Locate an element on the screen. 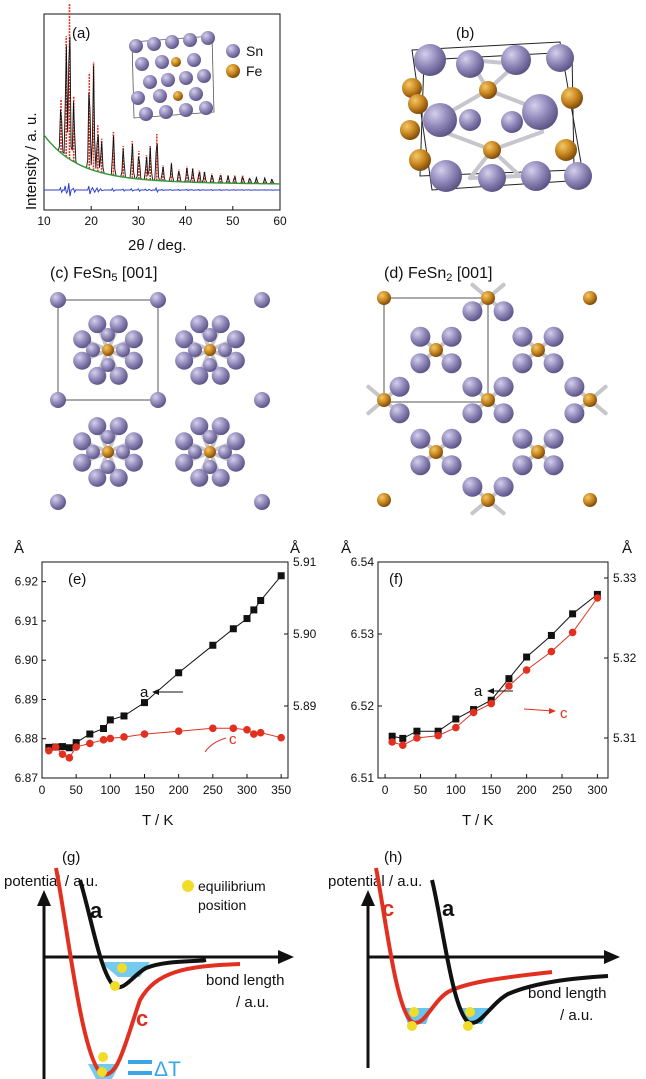  panel-f-annot-c-text: c is located at coordinates (564, 713).